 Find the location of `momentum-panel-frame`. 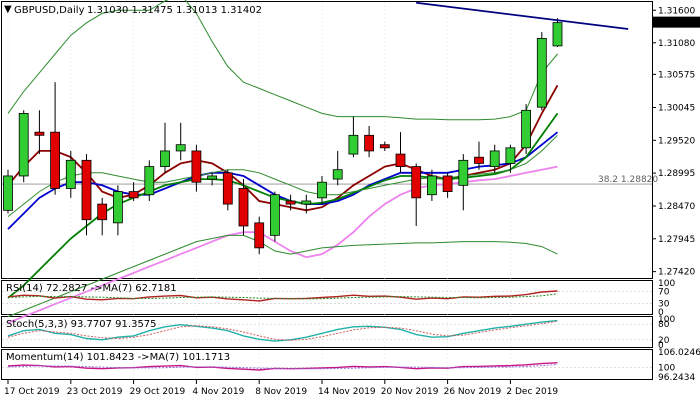

momentum-panel-frame is located at coordinates (327, 364).